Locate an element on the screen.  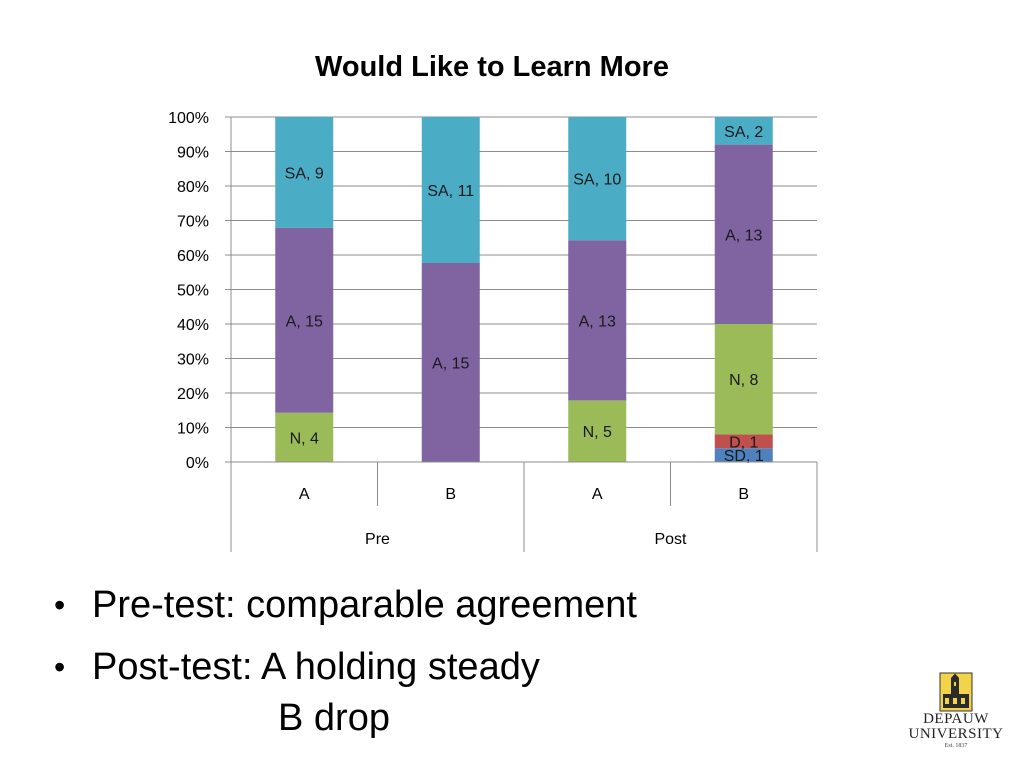
data-label: SA, 11 is located at coordinates (450, 191).